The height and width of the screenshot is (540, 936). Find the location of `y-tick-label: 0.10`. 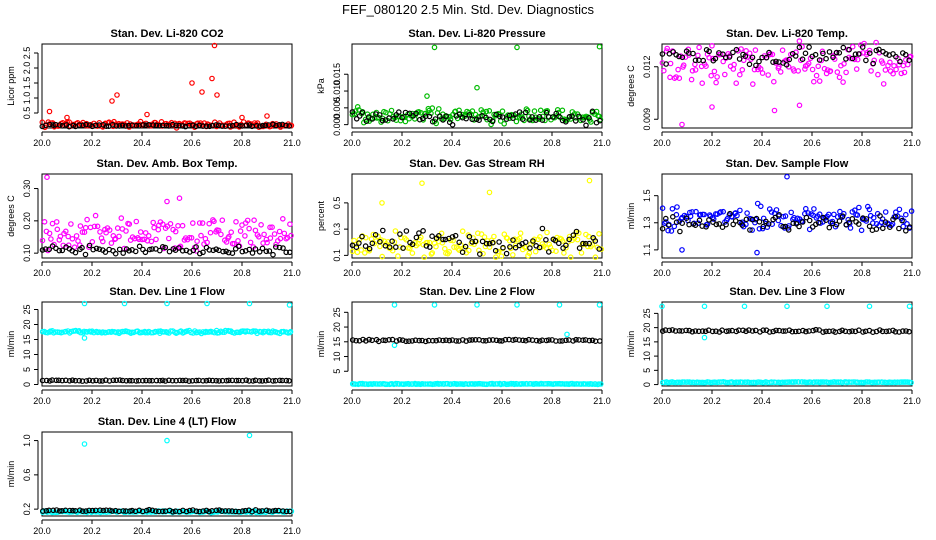

y-tick-label: 0.10 is located at coordinates (27, 253).